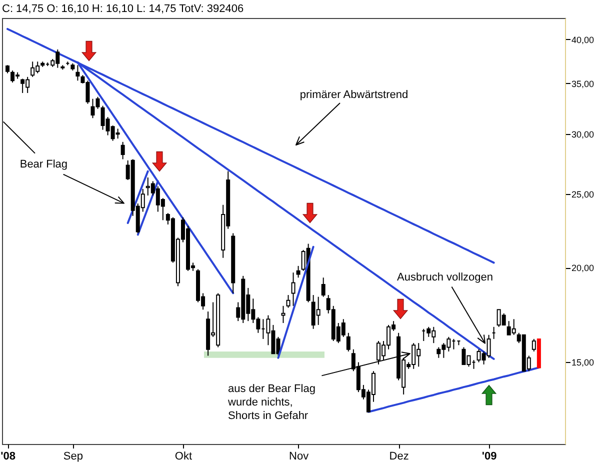 This screenshot has width=595, height=476. I want to click on y-tick-label: 15,00, so click(583, 363).